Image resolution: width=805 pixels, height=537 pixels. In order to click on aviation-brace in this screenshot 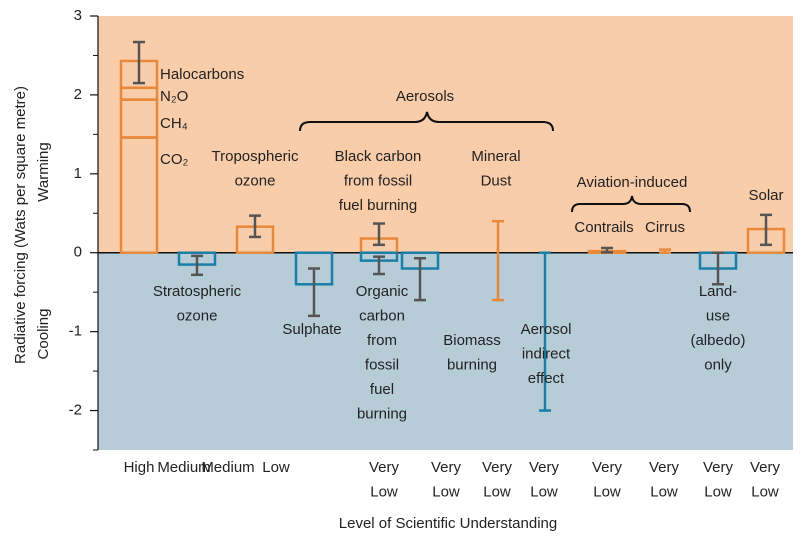, I will do `click(631, 204)`.